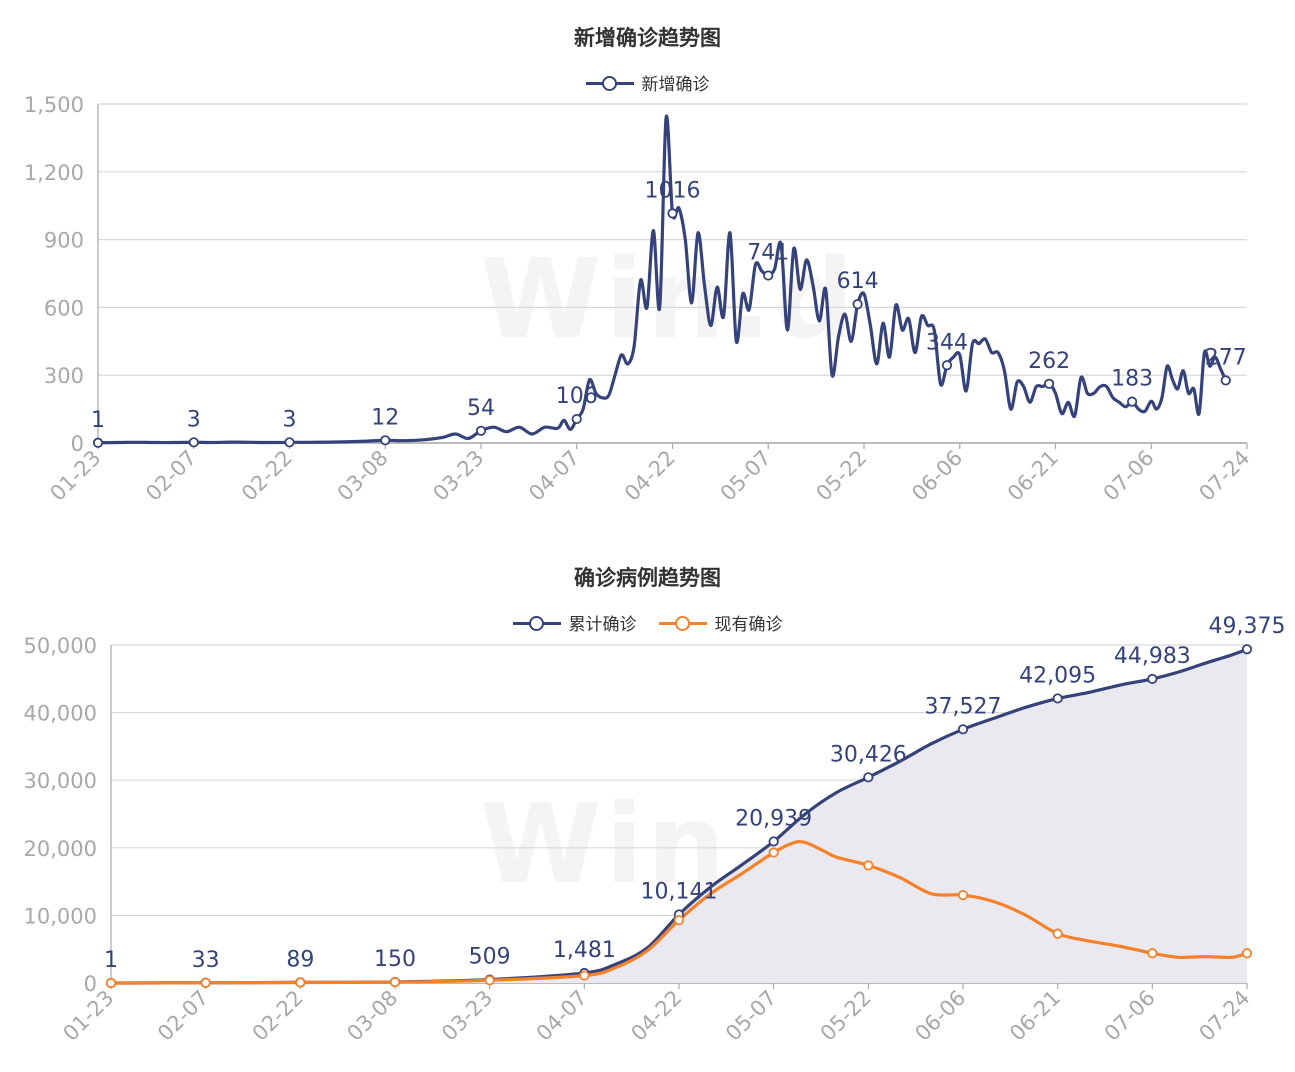 The height and width of the screenshot is (1072, 1295). Describe the element at coordinates (60, 714) in the screenshot. I see `y-tick-label: 40,000` at that location.